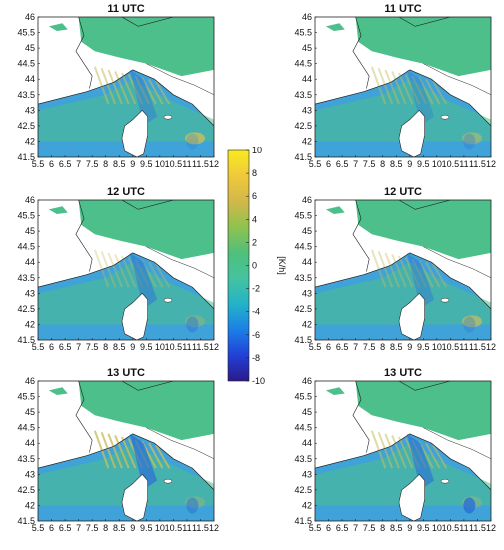 This screenshot has height=550, width=504. What do you see at coordinates (403, 373) in the screenshot?
I see `panel-title: 13 UTC` at bounding box center [403, 373].